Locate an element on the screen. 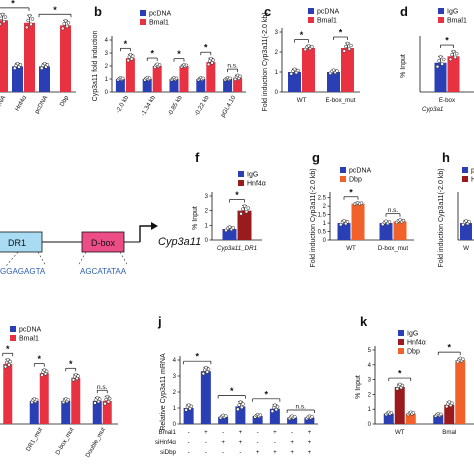 This screenshot has height=474, width=474. category-label: W is located at coordinates (466, 248).